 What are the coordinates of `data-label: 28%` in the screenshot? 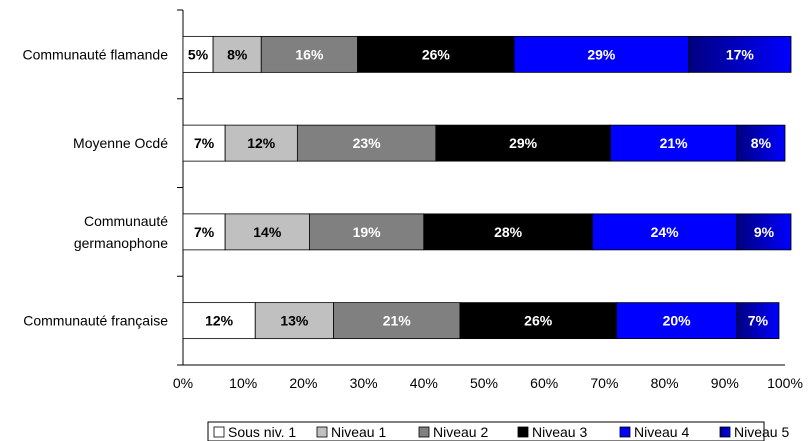 It's located at (508, 232).